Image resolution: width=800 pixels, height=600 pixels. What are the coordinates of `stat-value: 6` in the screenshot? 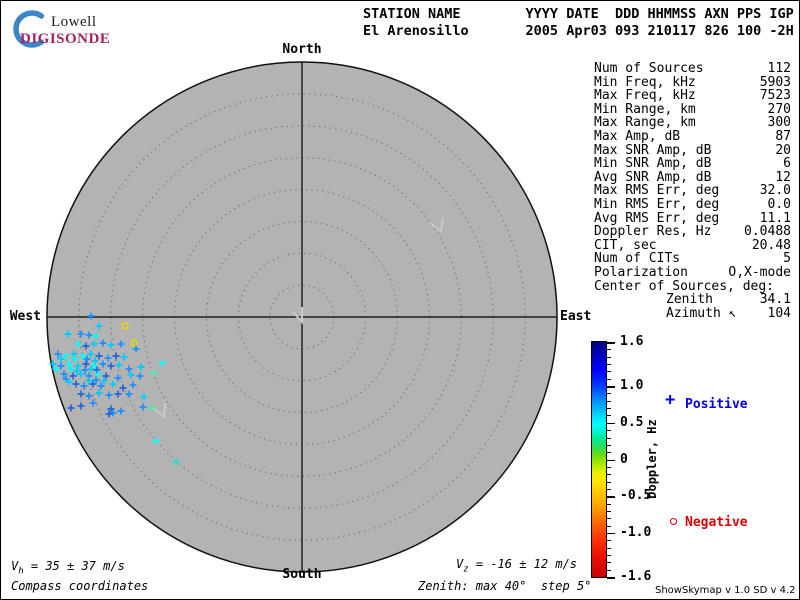 It's located at (787, 164).